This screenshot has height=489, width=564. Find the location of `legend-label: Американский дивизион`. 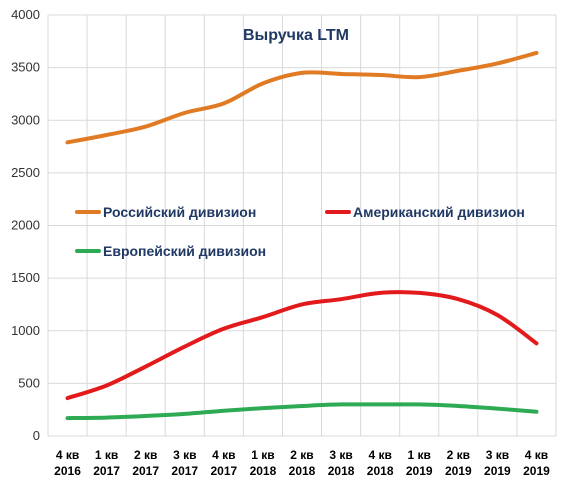

legend-label: Американский дивизион is located at coordinates (439, 212).